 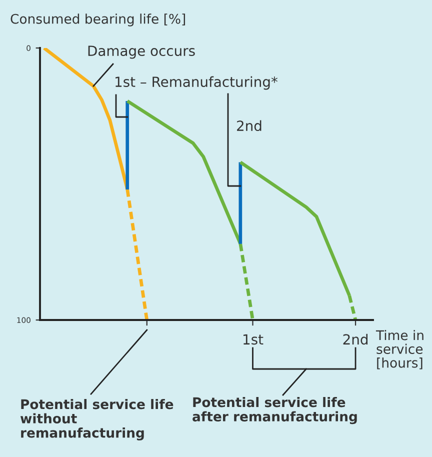 I want to click on annotation: 2nd, so click(x=249, y=126).